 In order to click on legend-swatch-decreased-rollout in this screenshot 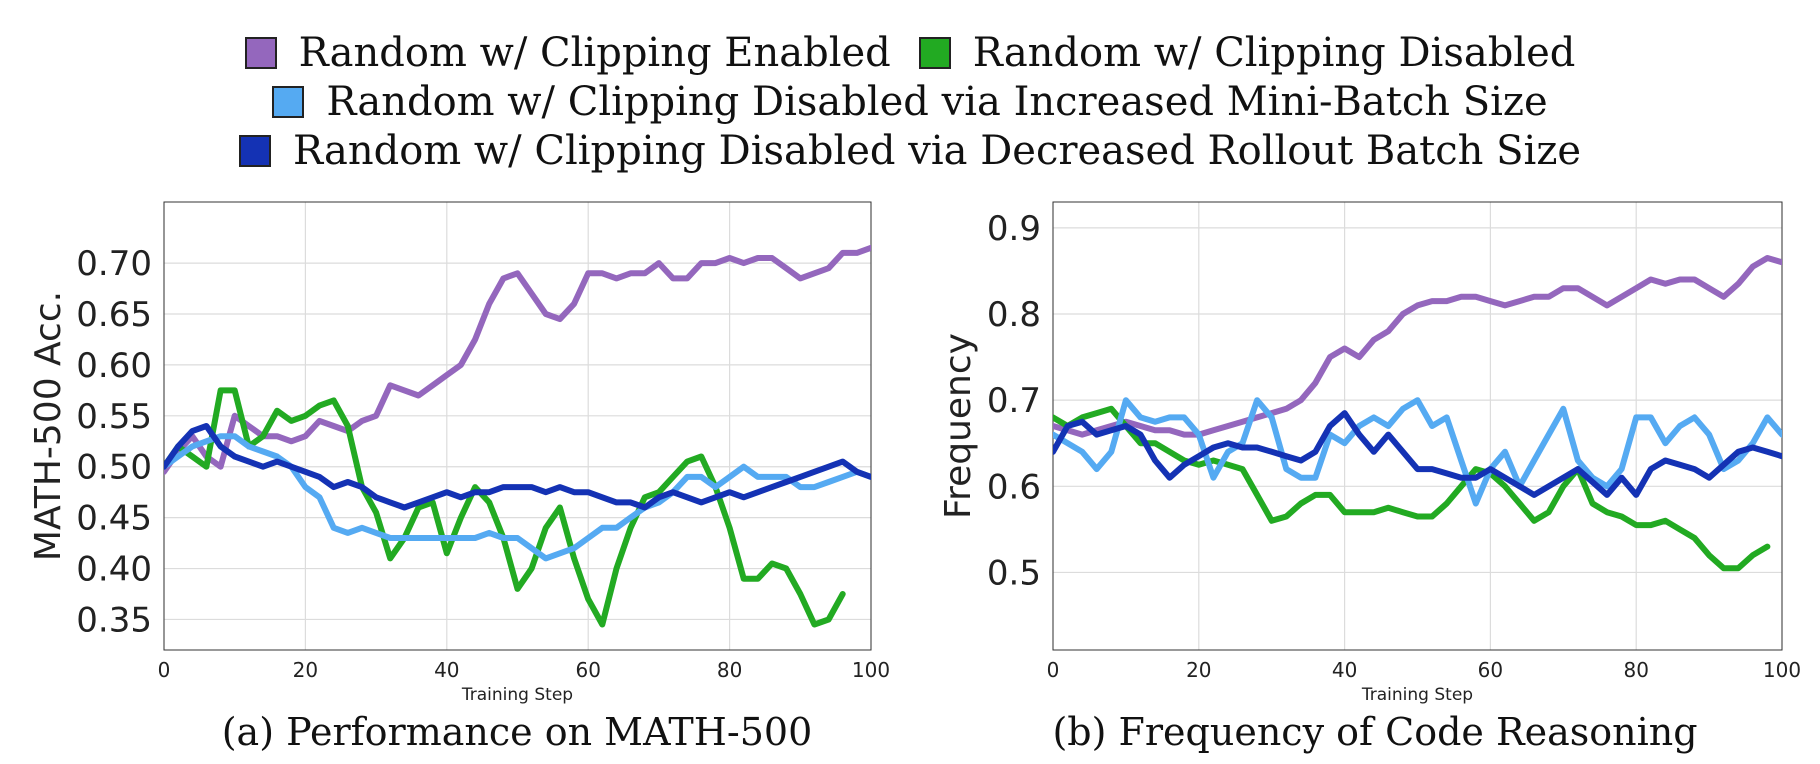, I will do `click(254, 150)`.